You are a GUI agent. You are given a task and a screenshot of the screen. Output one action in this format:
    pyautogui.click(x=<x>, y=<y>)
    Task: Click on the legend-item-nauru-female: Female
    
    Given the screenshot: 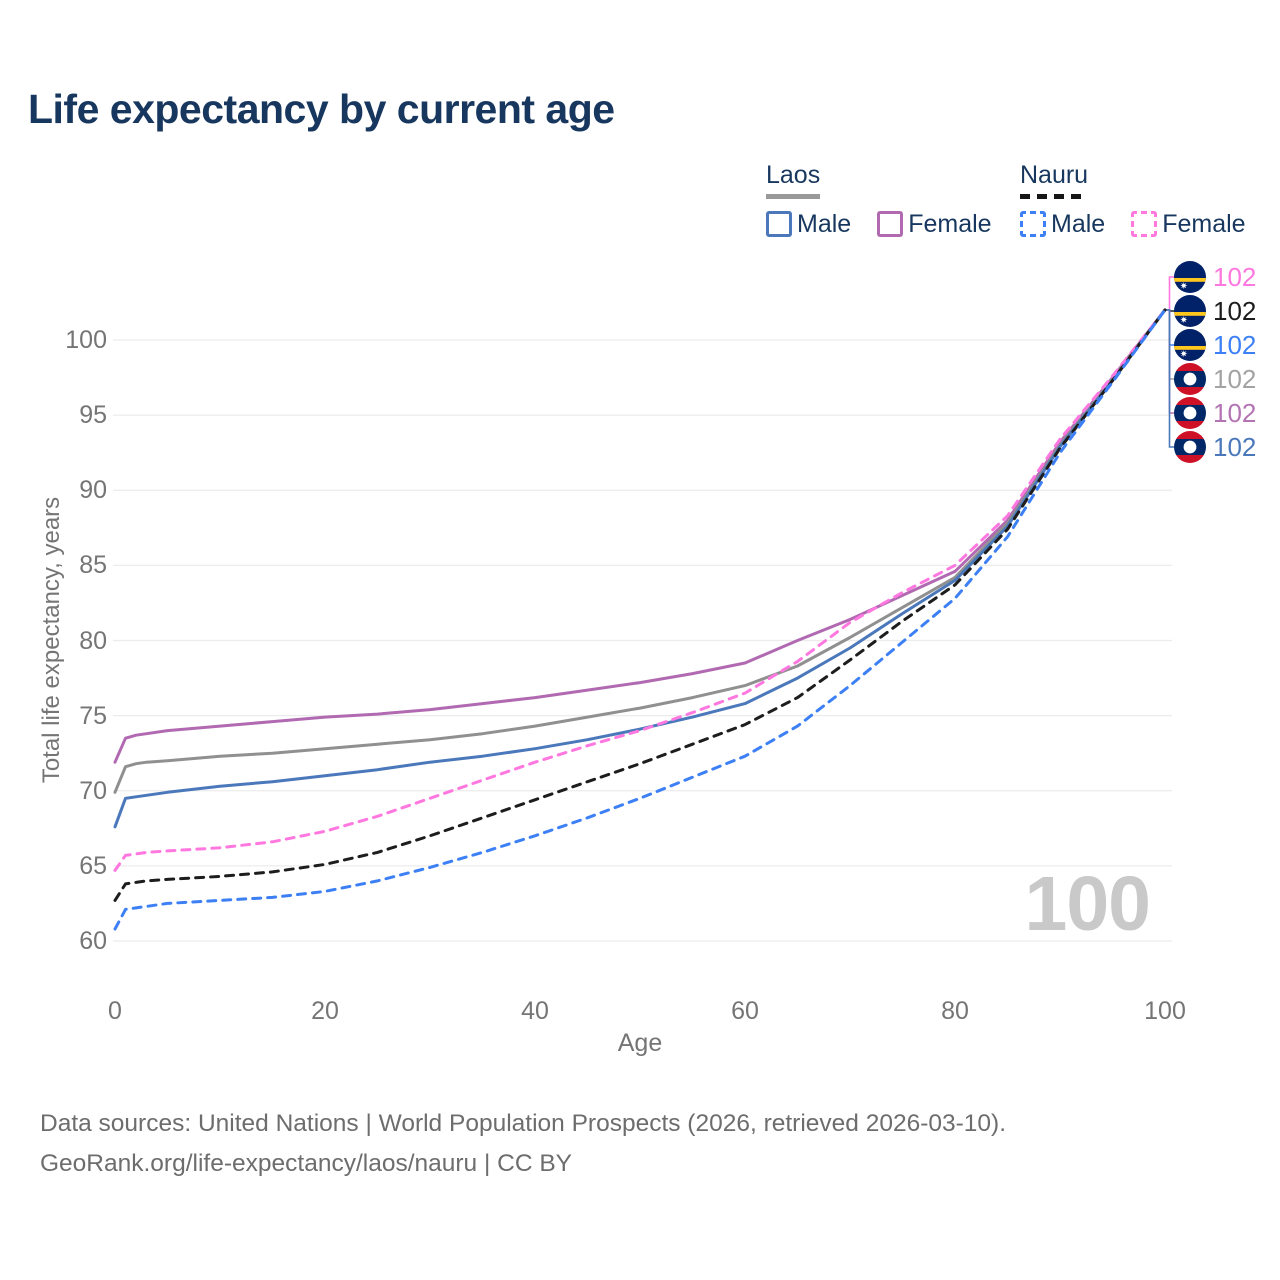 What is the action you would take?
    pyautogui.click(x=1188, y=224)
    